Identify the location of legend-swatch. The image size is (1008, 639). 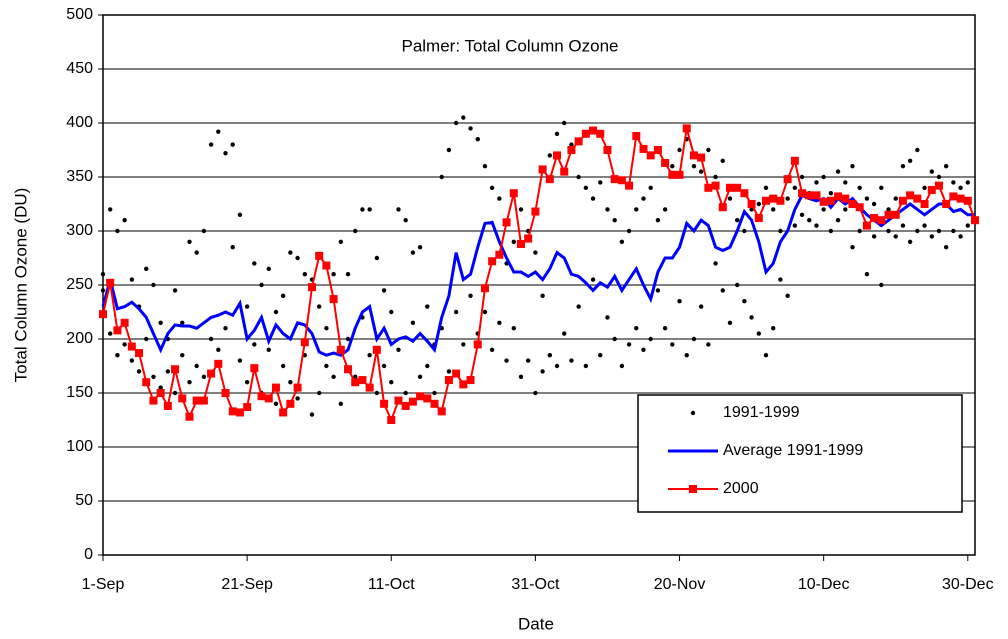
(693, 413).